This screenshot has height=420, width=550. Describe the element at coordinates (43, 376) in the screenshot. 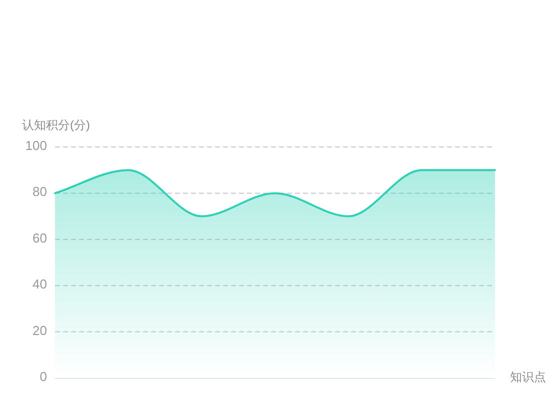

I see `y-tick-label: 0` at that location.